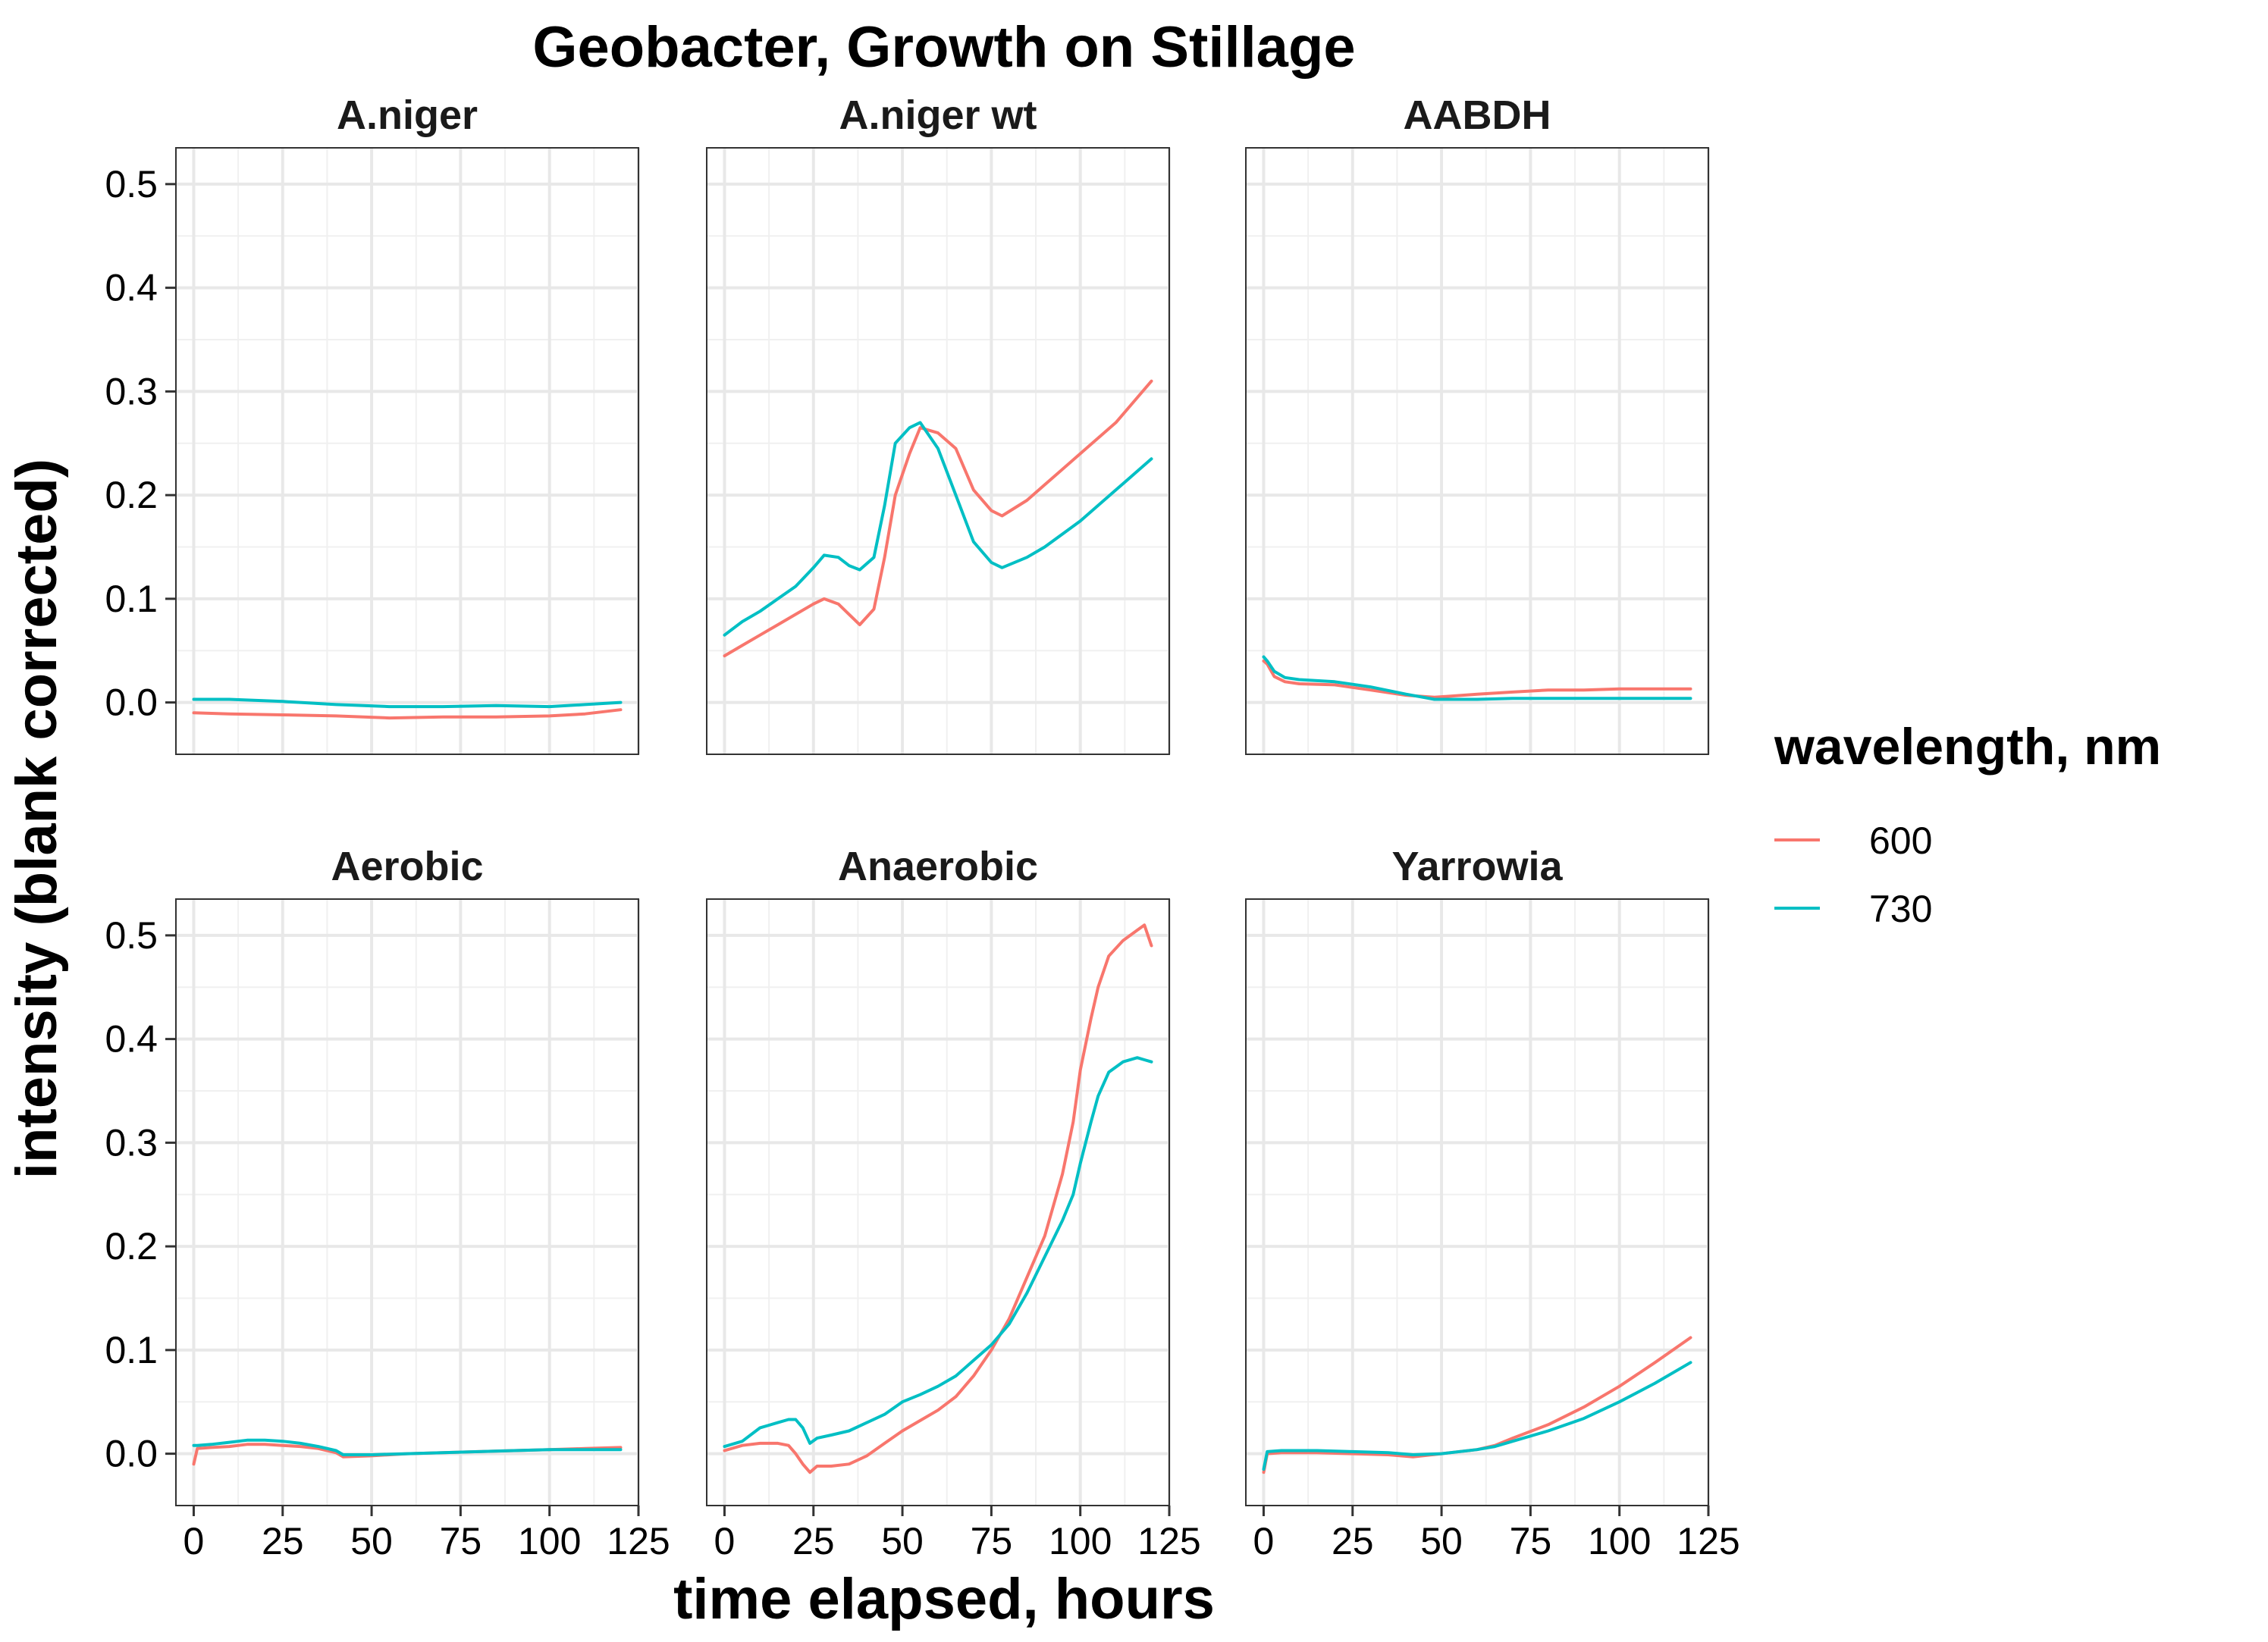  What do you see at coordinates (37, 819) in the screenshot?
I see `y-axis-title: intensity (blank corrected)` at bounding box center [37, 819].